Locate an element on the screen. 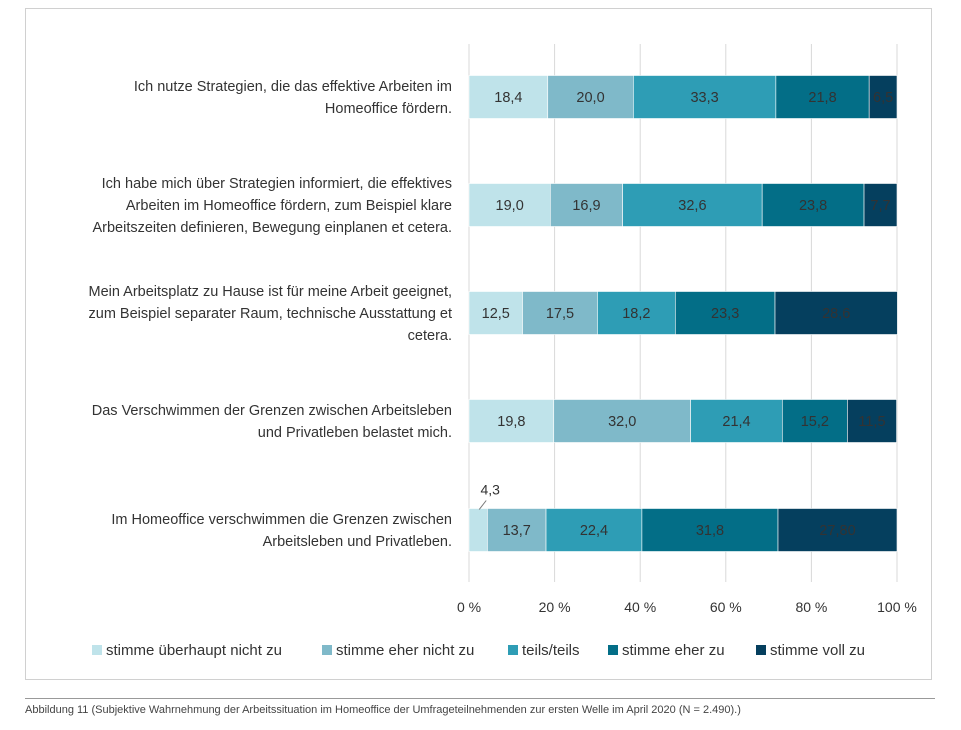 The image size is (961, 730). data-label: 19,8 is located at coordinates (511, 422).